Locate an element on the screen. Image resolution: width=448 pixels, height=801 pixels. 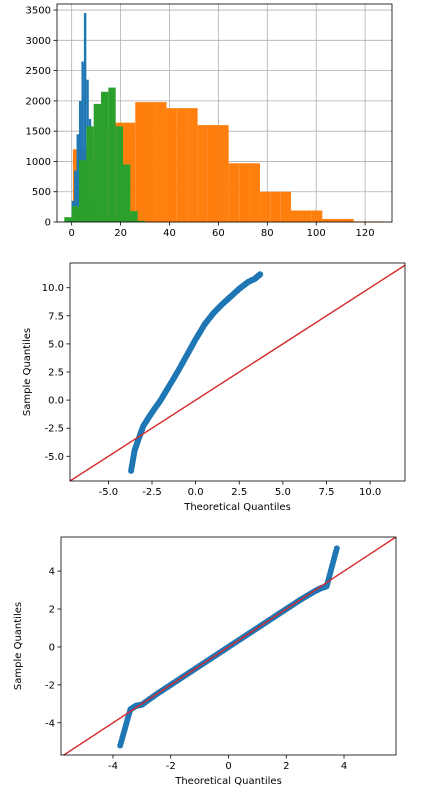
x-tick-label: 5.0 is located at coordinates (283, 492).